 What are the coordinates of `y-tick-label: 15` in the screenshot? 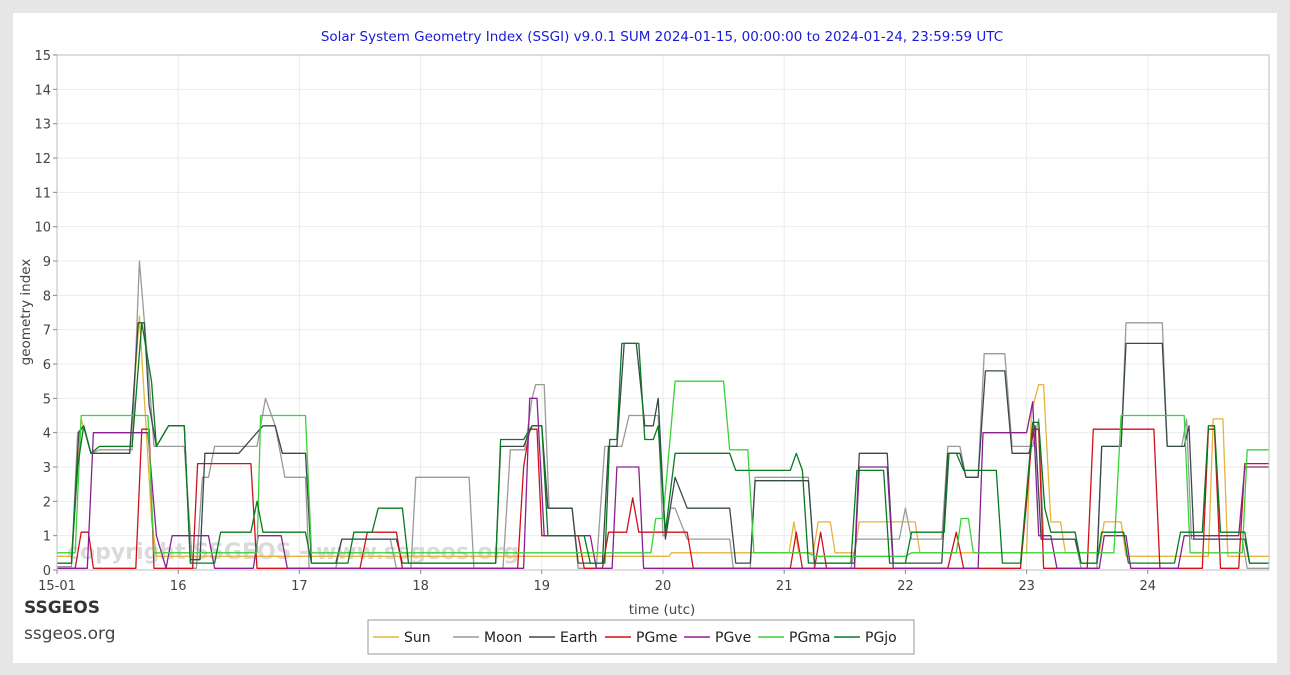 It's located at (42, 56).